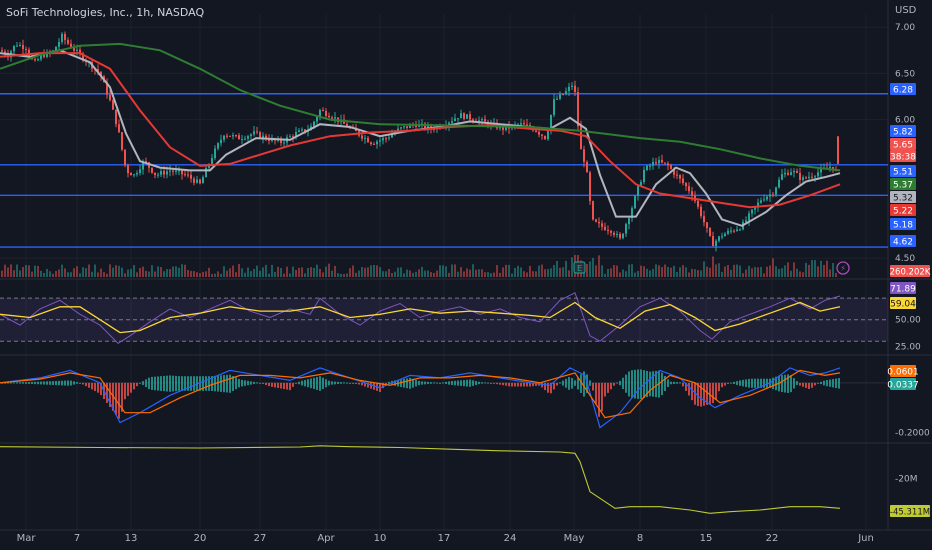 The height and width of the screenshot is (550, 932). Describe the element at coordinates (910, 273) in the screenshot. I see `volume-label: 260.202K` at that location.